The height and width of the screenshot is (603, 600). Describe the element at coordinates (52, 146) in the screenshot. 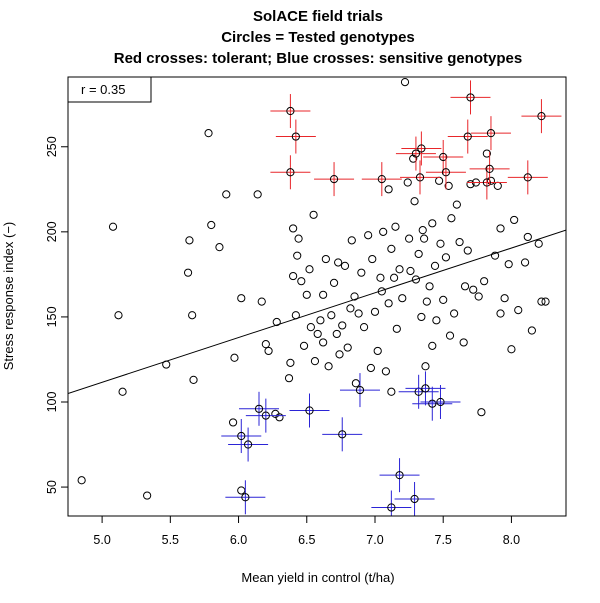

I see `y-tick-label: 250` at that location.